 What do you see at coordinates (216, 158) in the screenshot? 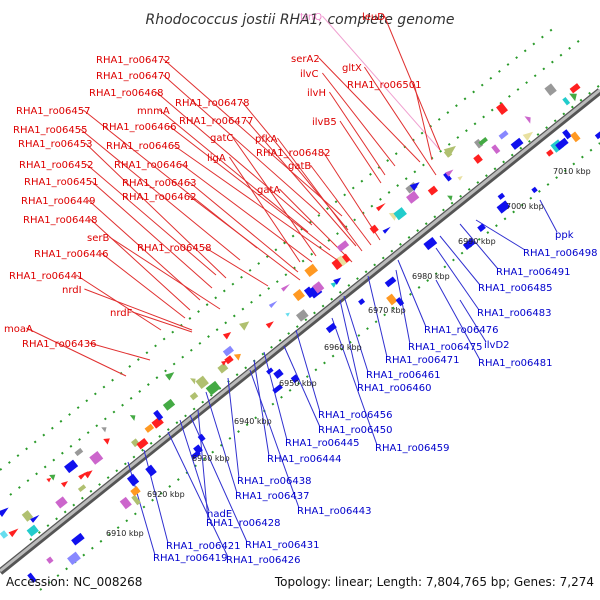
I see `gene-label-ligA: ligA` at bounding box center [216, 158].